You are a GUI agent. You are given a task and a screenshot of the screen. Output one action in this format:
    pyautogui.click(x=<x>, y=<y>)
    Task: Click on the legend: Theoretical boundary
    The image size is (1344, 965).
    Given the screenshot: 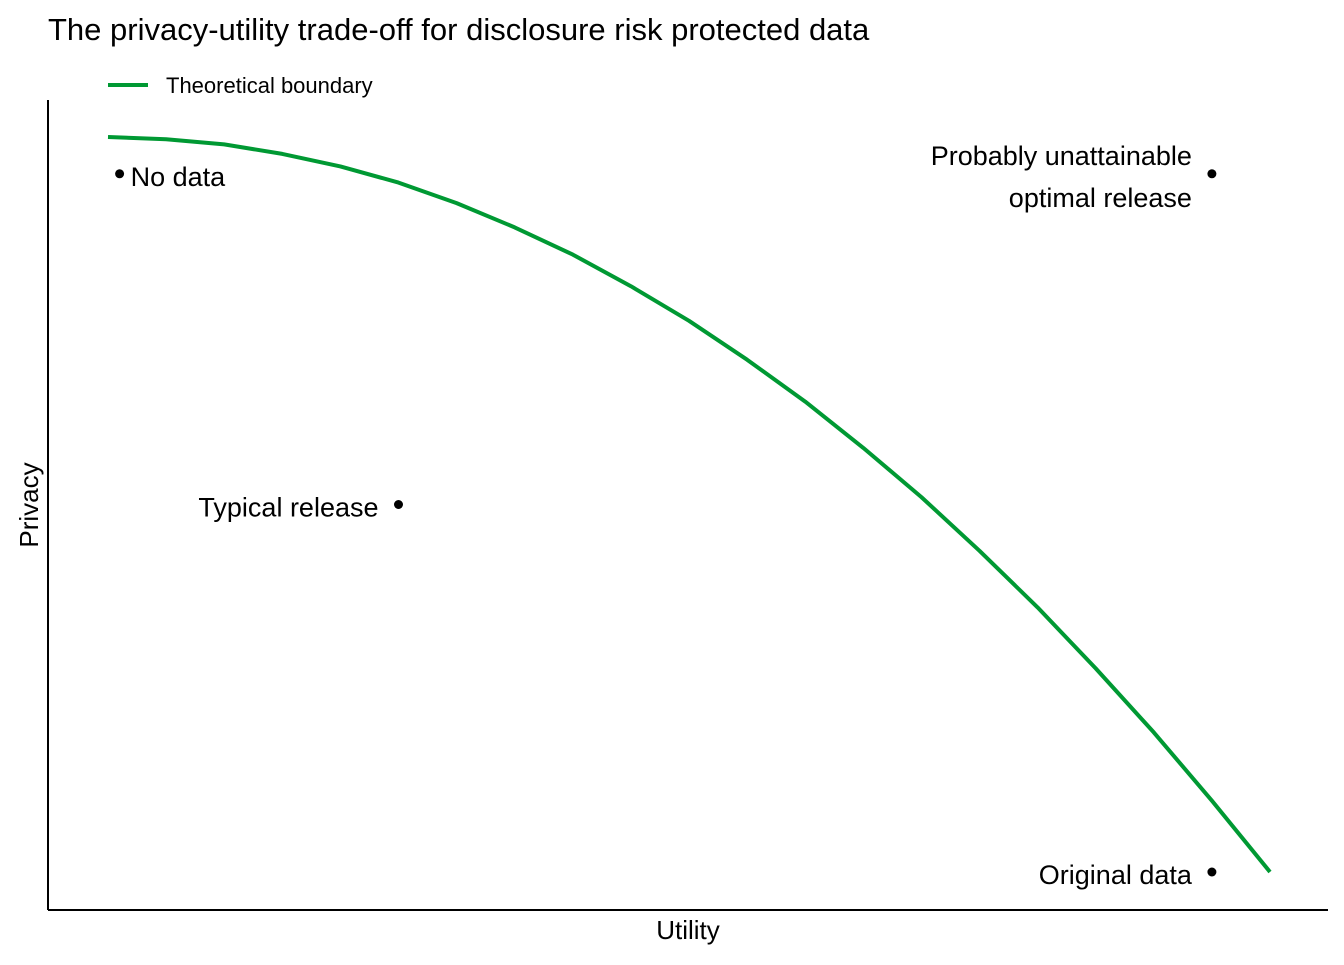 What is the action you would take?
    pyautogui.click(x=240, y=85)
    